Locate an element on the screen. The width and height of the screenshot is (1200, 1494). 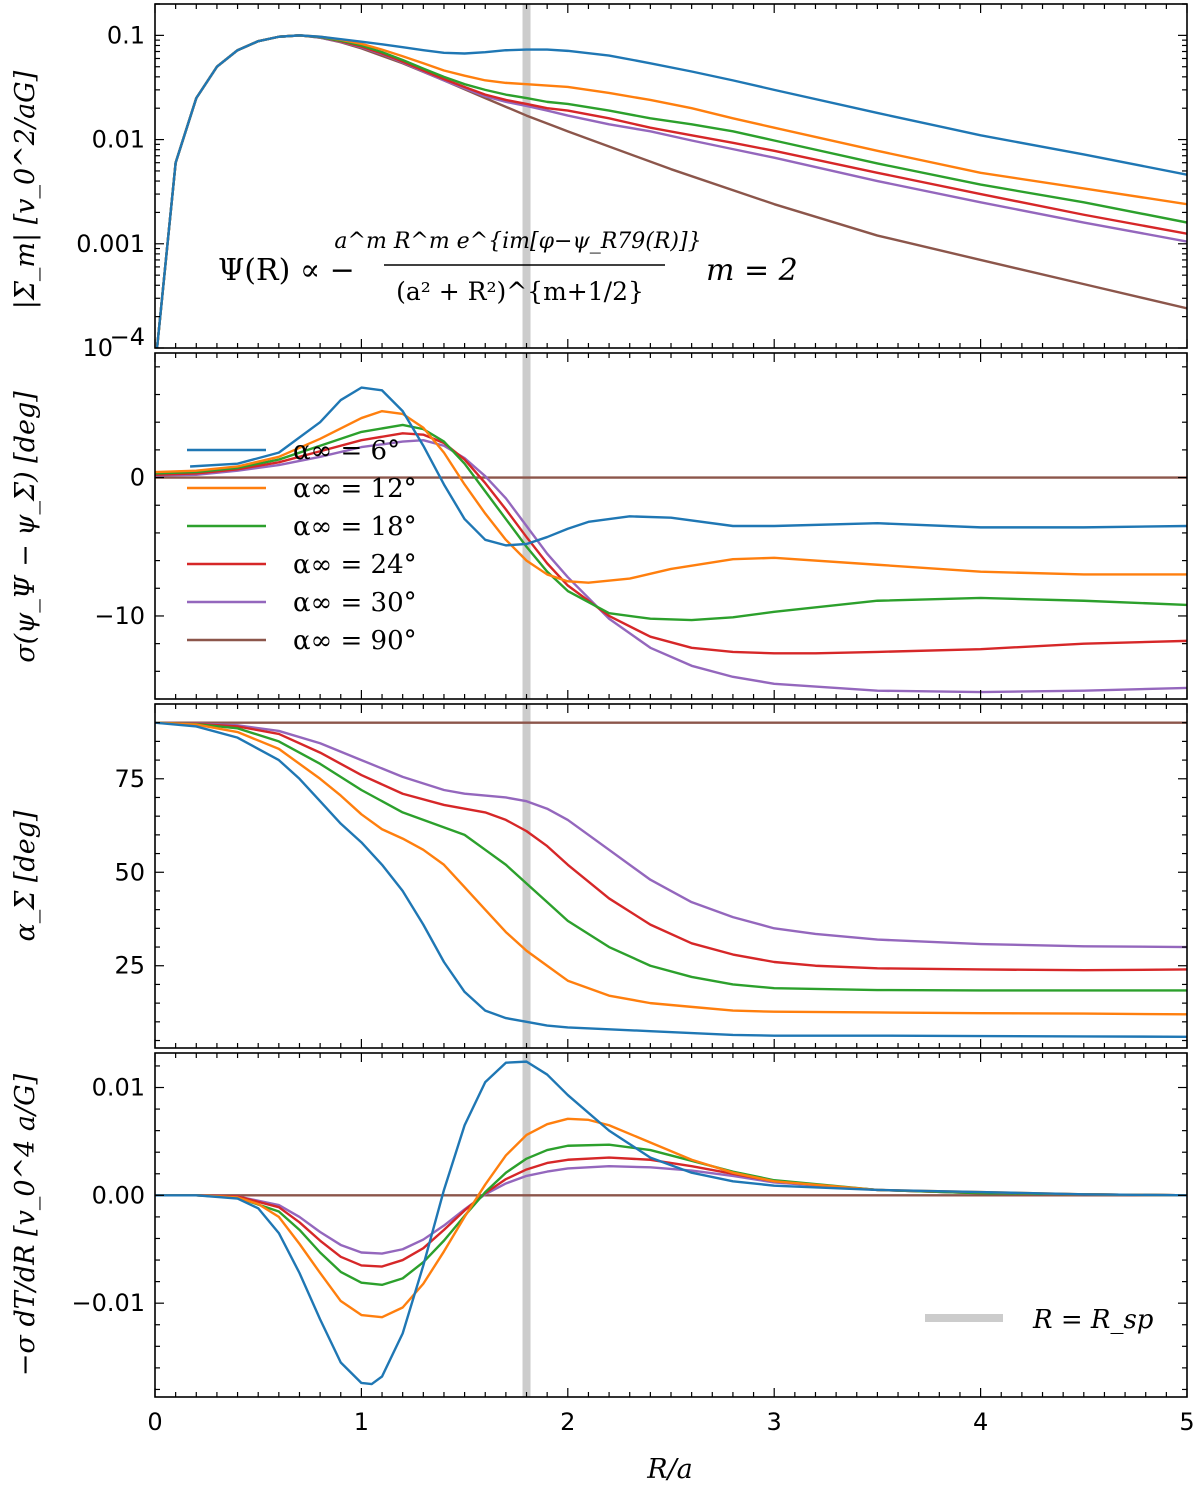
reference-line-legend-label: R = R_sp is located at coordinates (1093, 1320).